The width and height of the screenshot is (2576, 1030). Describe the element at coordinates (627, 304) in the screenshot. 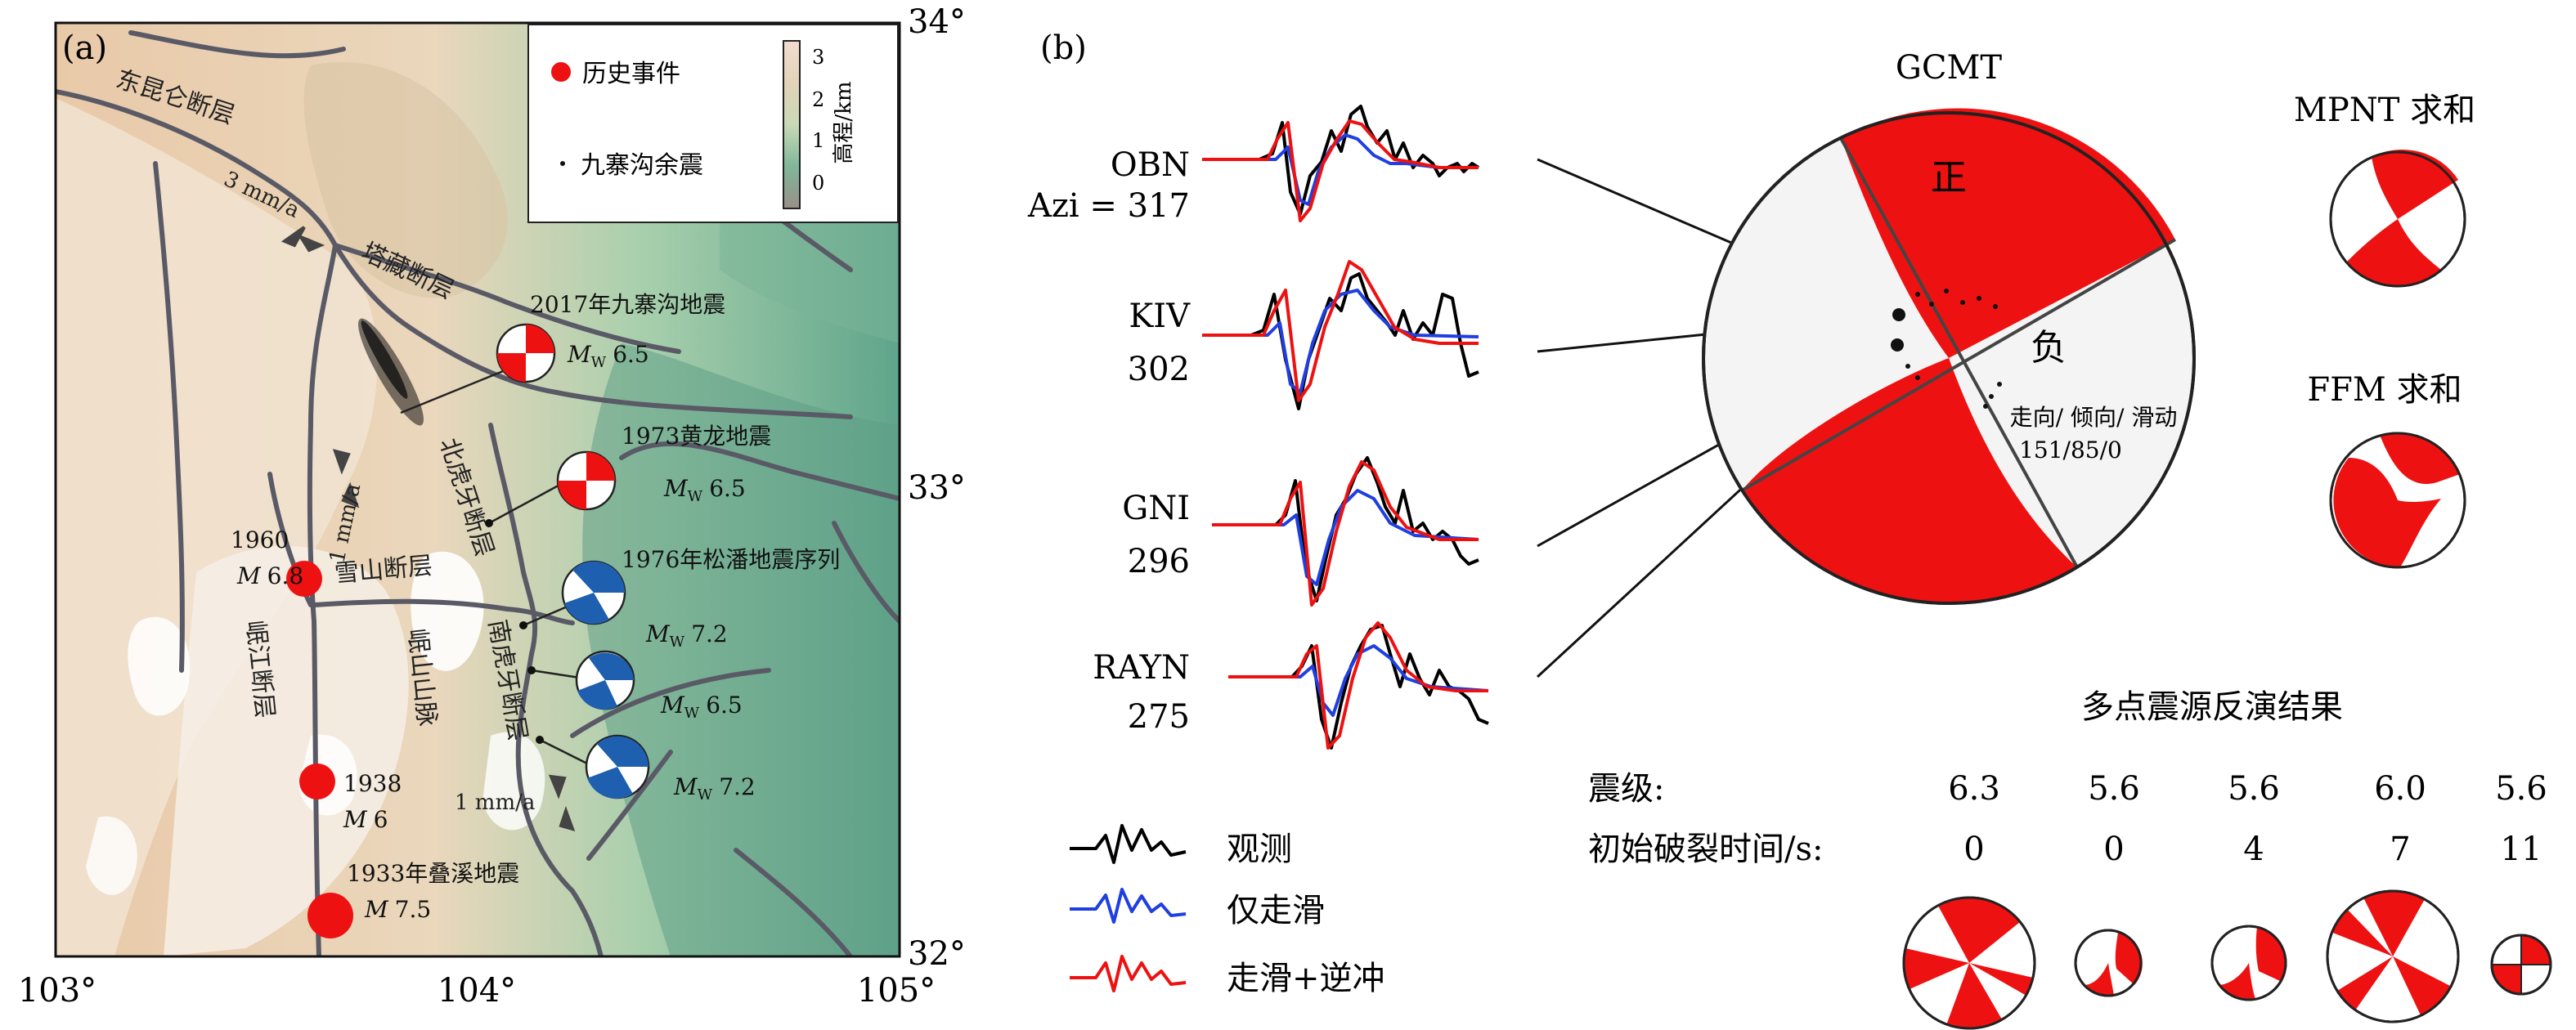

I see `event-name-2017: 2017年九寨沟地震` at that location.